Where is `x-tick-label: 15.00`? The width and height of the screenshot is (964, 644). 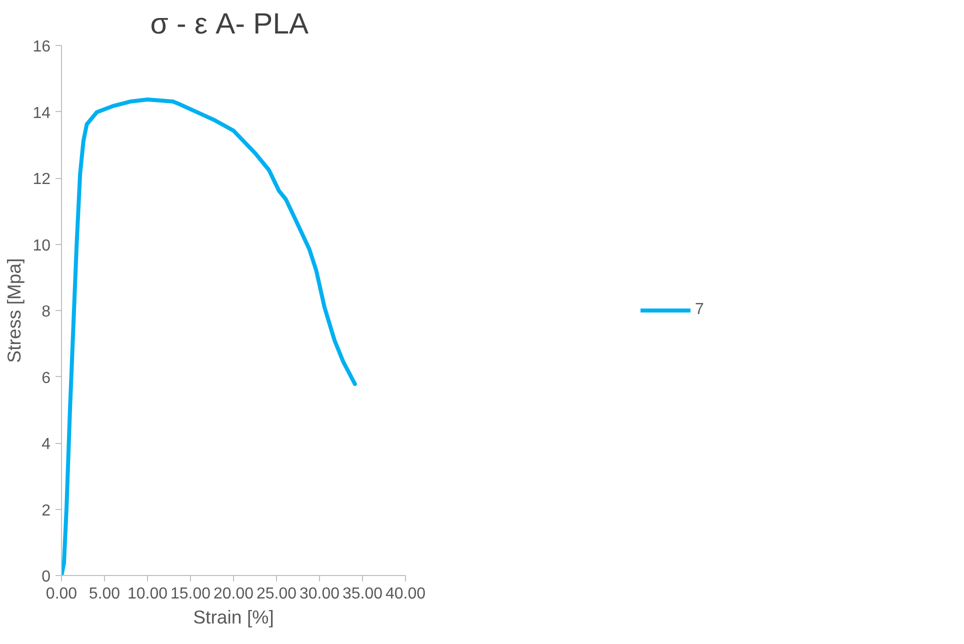 x-tick-label: 15.00 is located at coordinates (190, 594).